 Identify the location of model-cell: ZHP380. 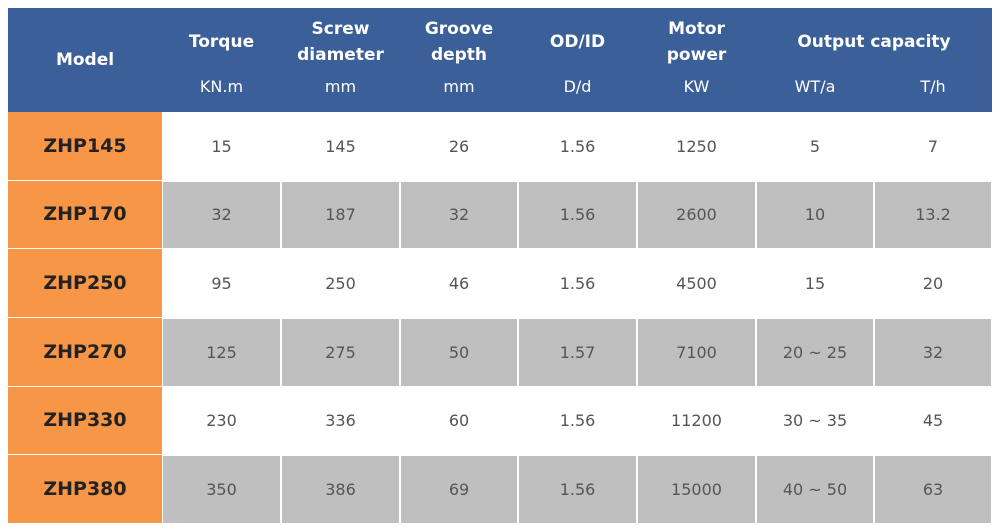
(85, 489).